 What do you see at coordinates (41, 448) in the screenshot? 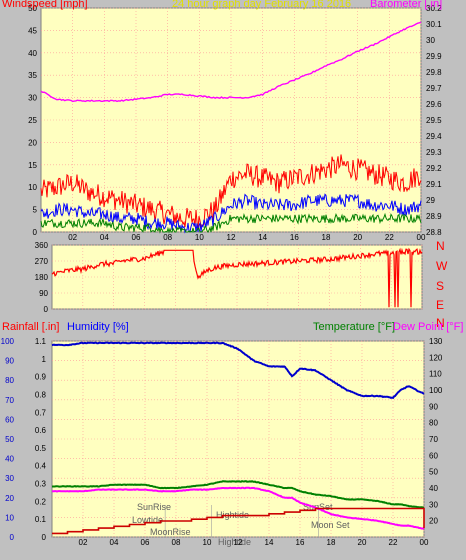
I see `rainfall-tick-label: 0.5` at bounding box center [41, 448].